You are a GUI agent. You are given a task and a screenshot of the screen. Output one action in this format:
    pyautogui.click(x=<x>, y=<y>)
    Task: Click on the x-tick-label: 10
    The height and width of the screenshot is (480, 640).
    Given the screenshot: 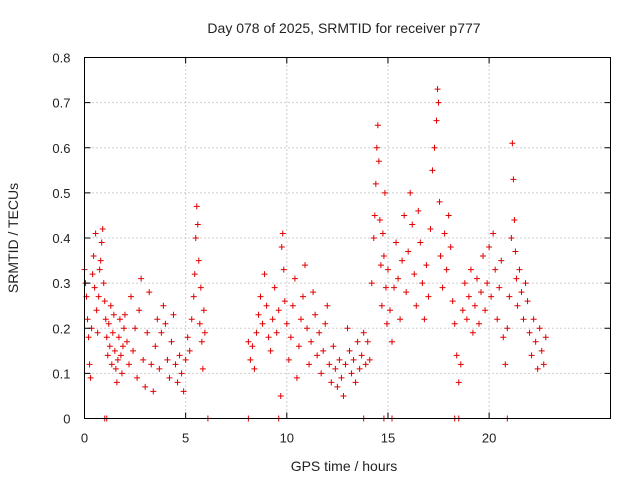 What is the action you would take?
    pyautogui.click(x=287, y=438)
    